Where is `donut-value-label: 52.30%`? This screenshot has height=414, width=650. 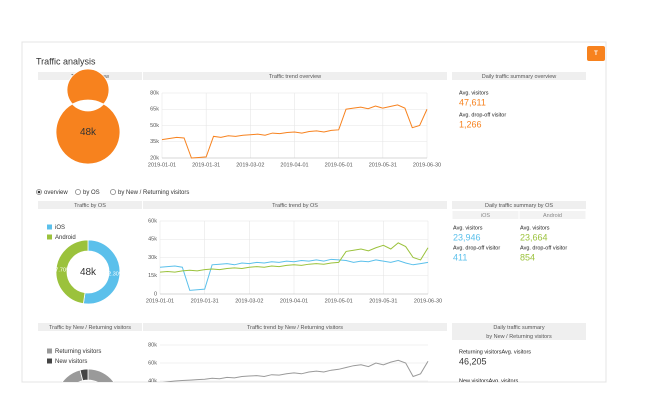
donut-value-label: 52.30% is located at coordinates (114, 274).